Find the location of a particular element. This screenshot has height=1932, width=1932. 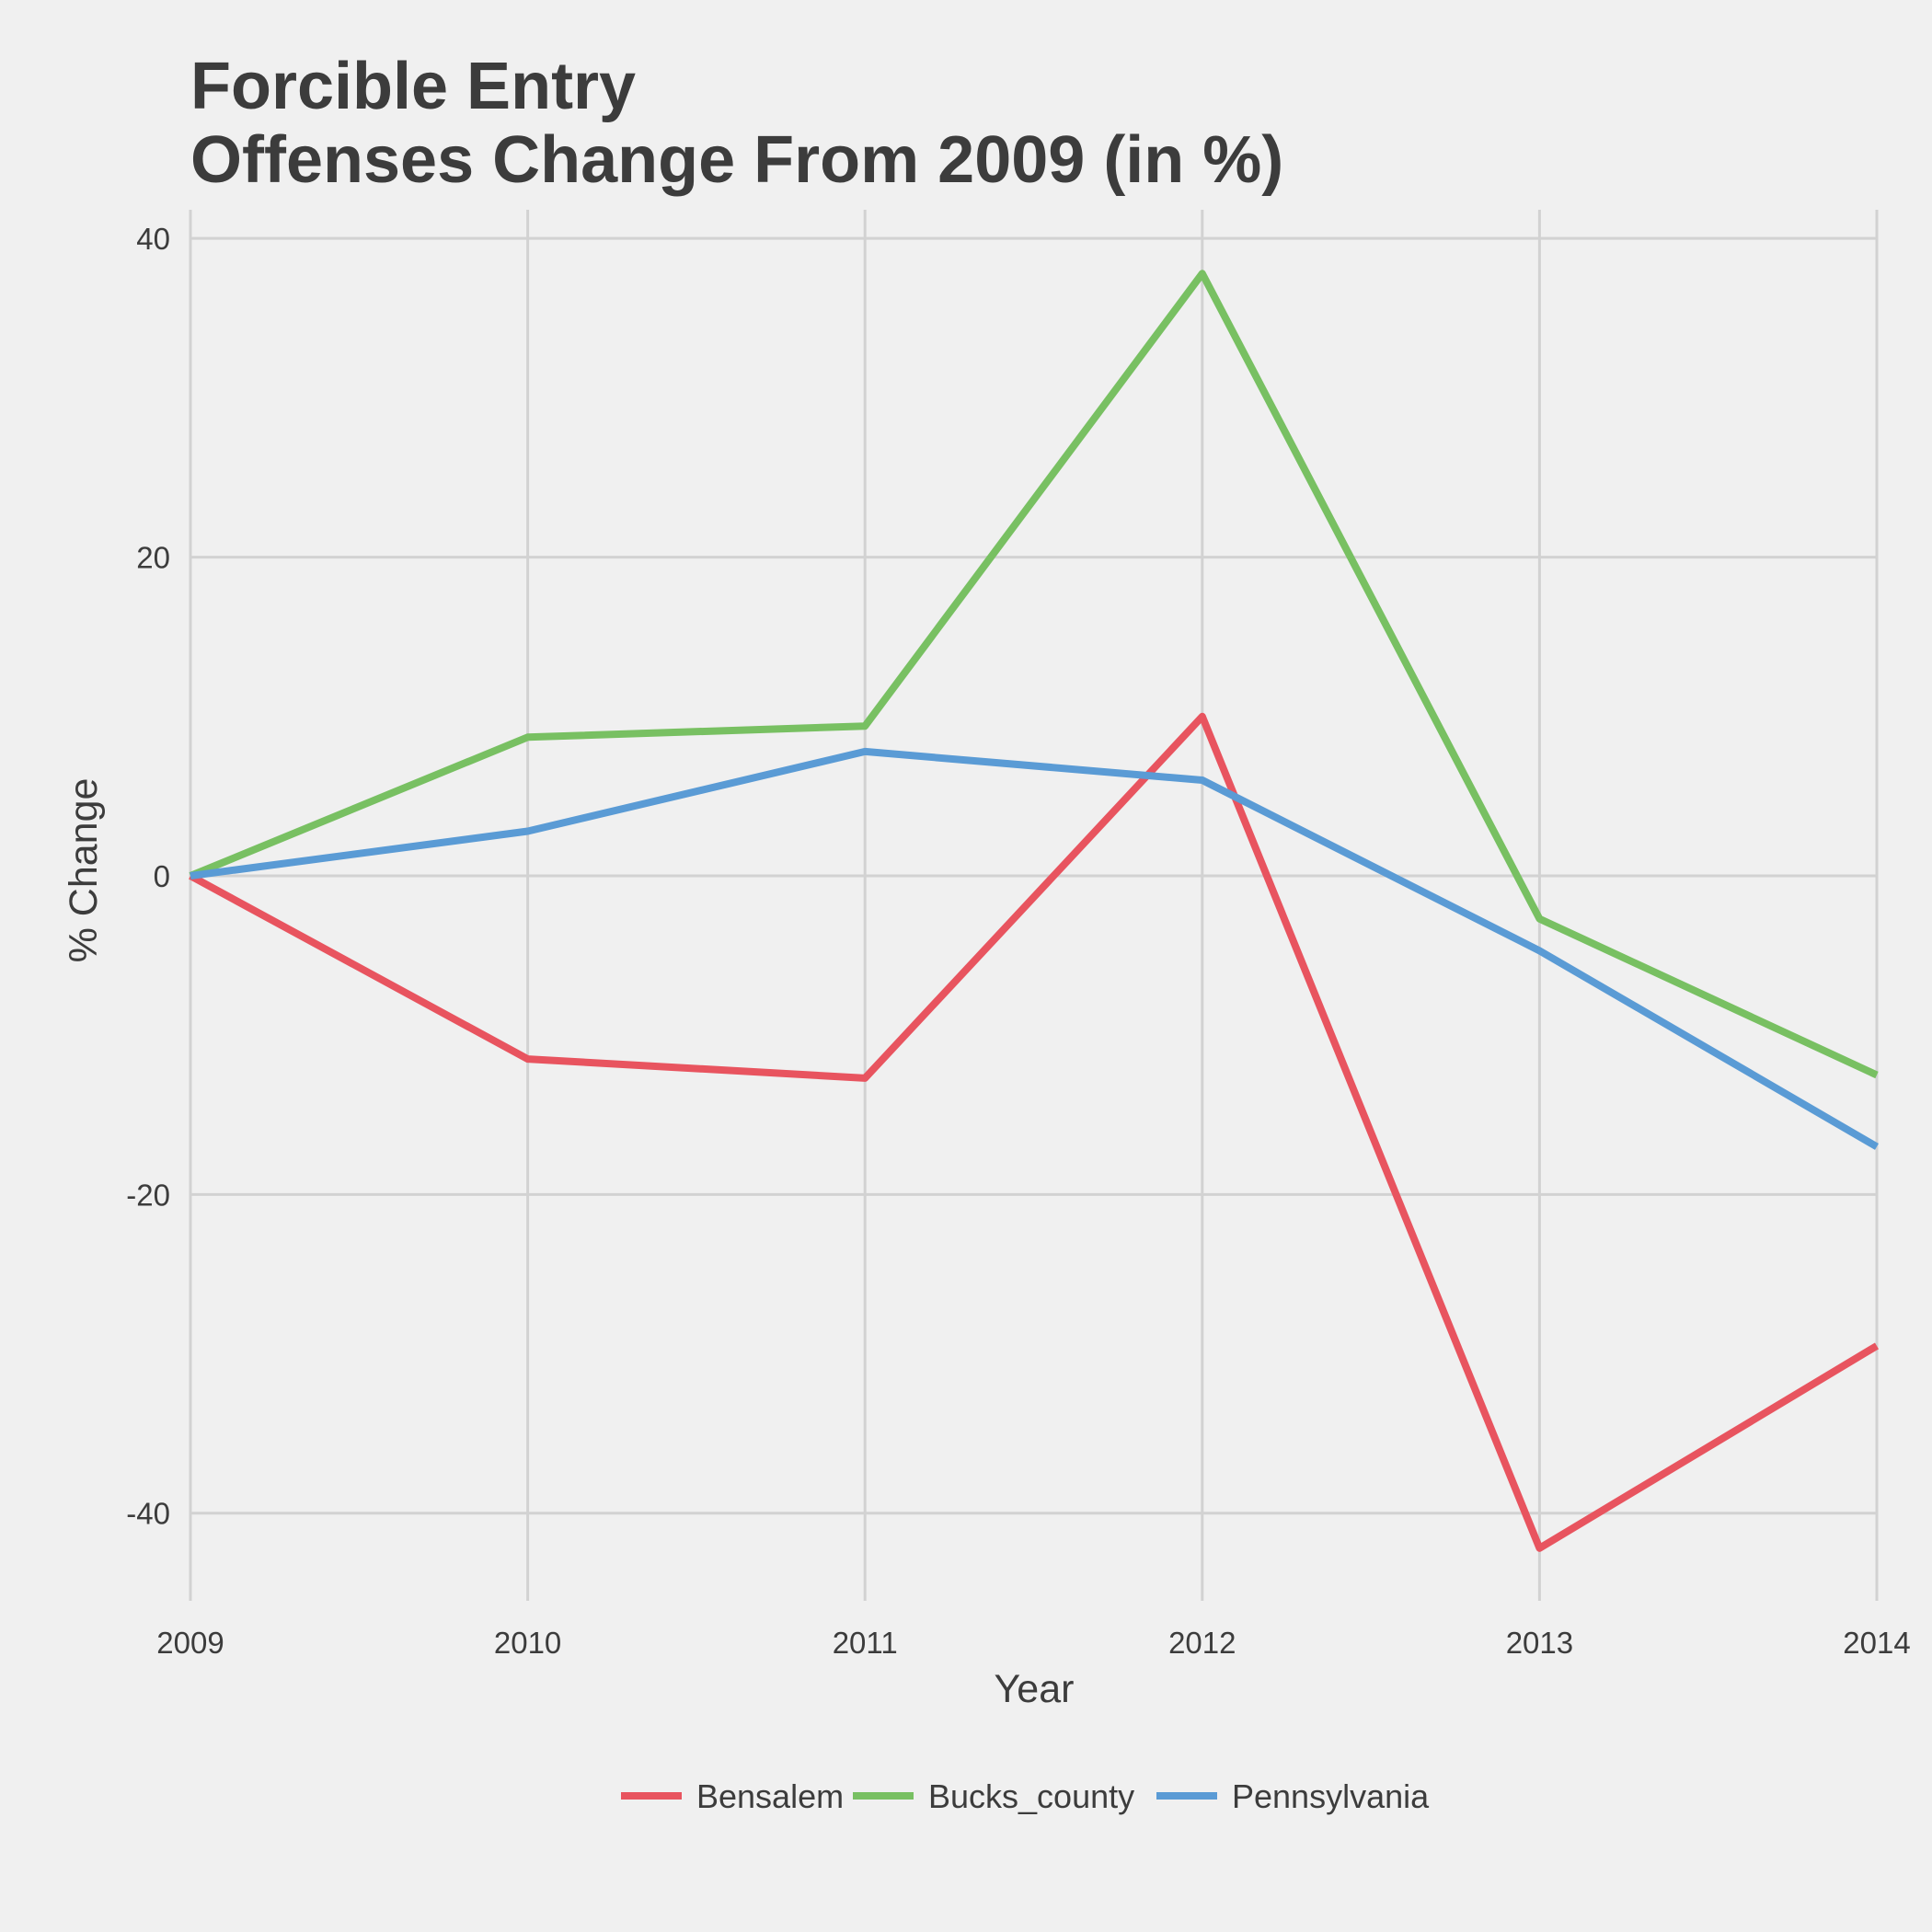

legend-item: Pennsylvania is located at coordinates (1293, 1796).